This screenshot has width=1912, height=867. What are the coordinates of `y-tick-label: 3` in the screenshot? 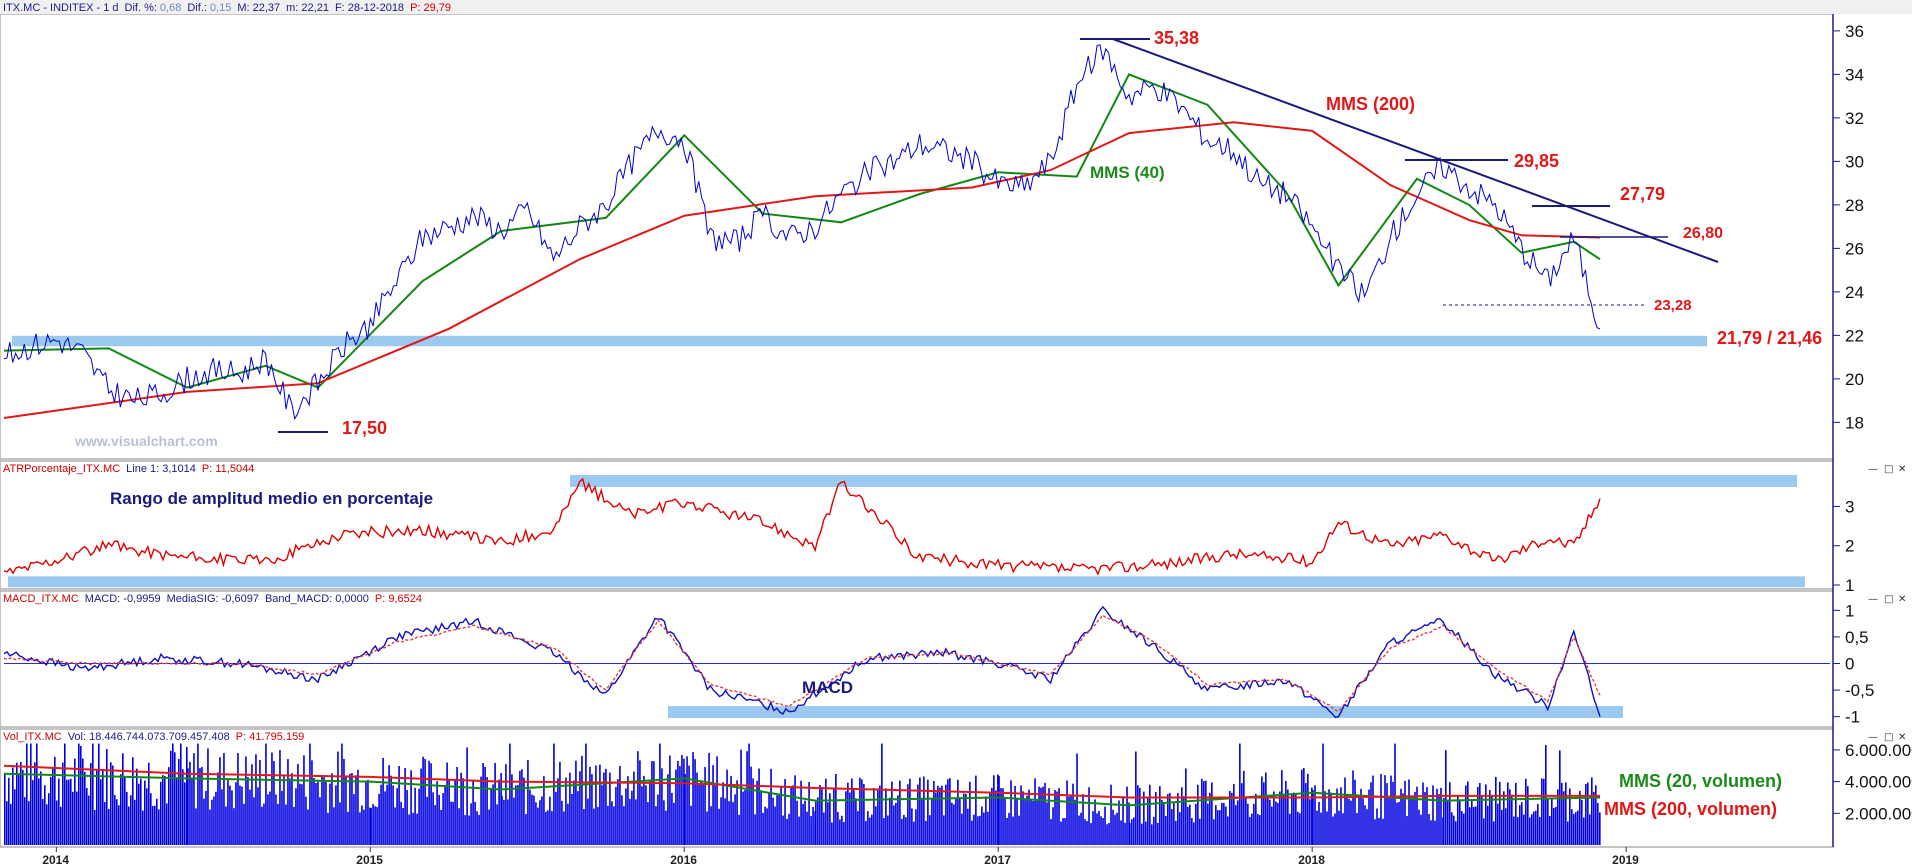 It's located at (1849, 506).